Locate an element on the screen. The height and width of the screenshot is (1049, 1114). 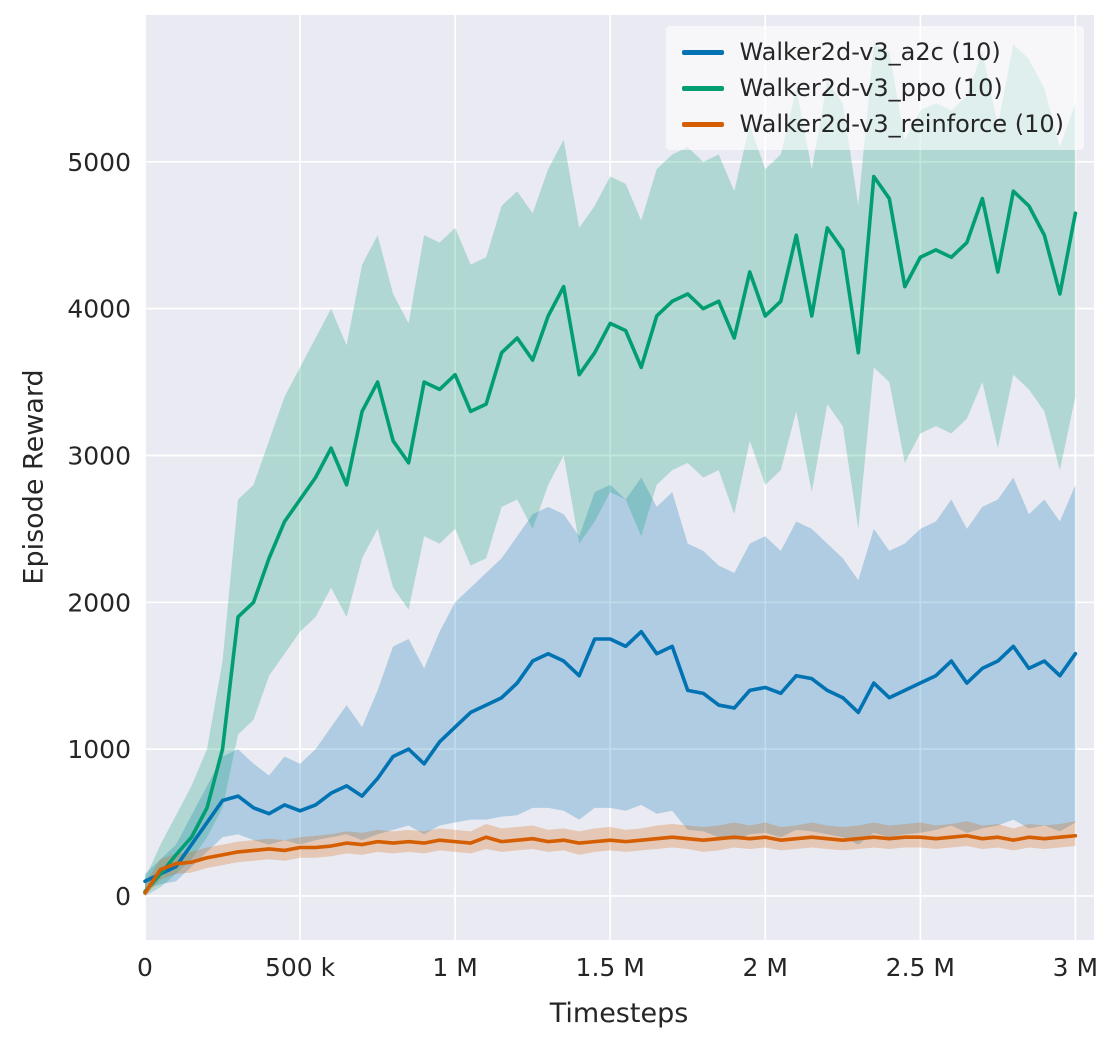
x-tick-label: 0 is located at coordinates (145, 967).